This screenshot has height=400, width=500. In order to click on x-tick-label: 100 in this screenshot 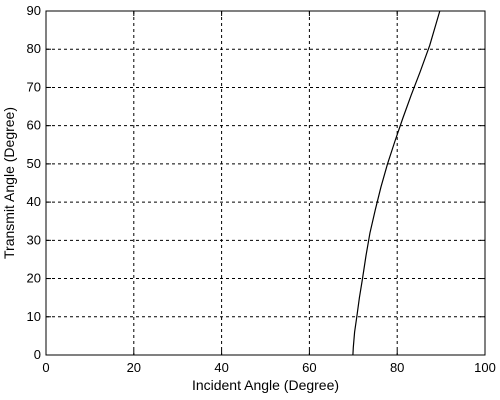, I will do `click(485, 367)`.